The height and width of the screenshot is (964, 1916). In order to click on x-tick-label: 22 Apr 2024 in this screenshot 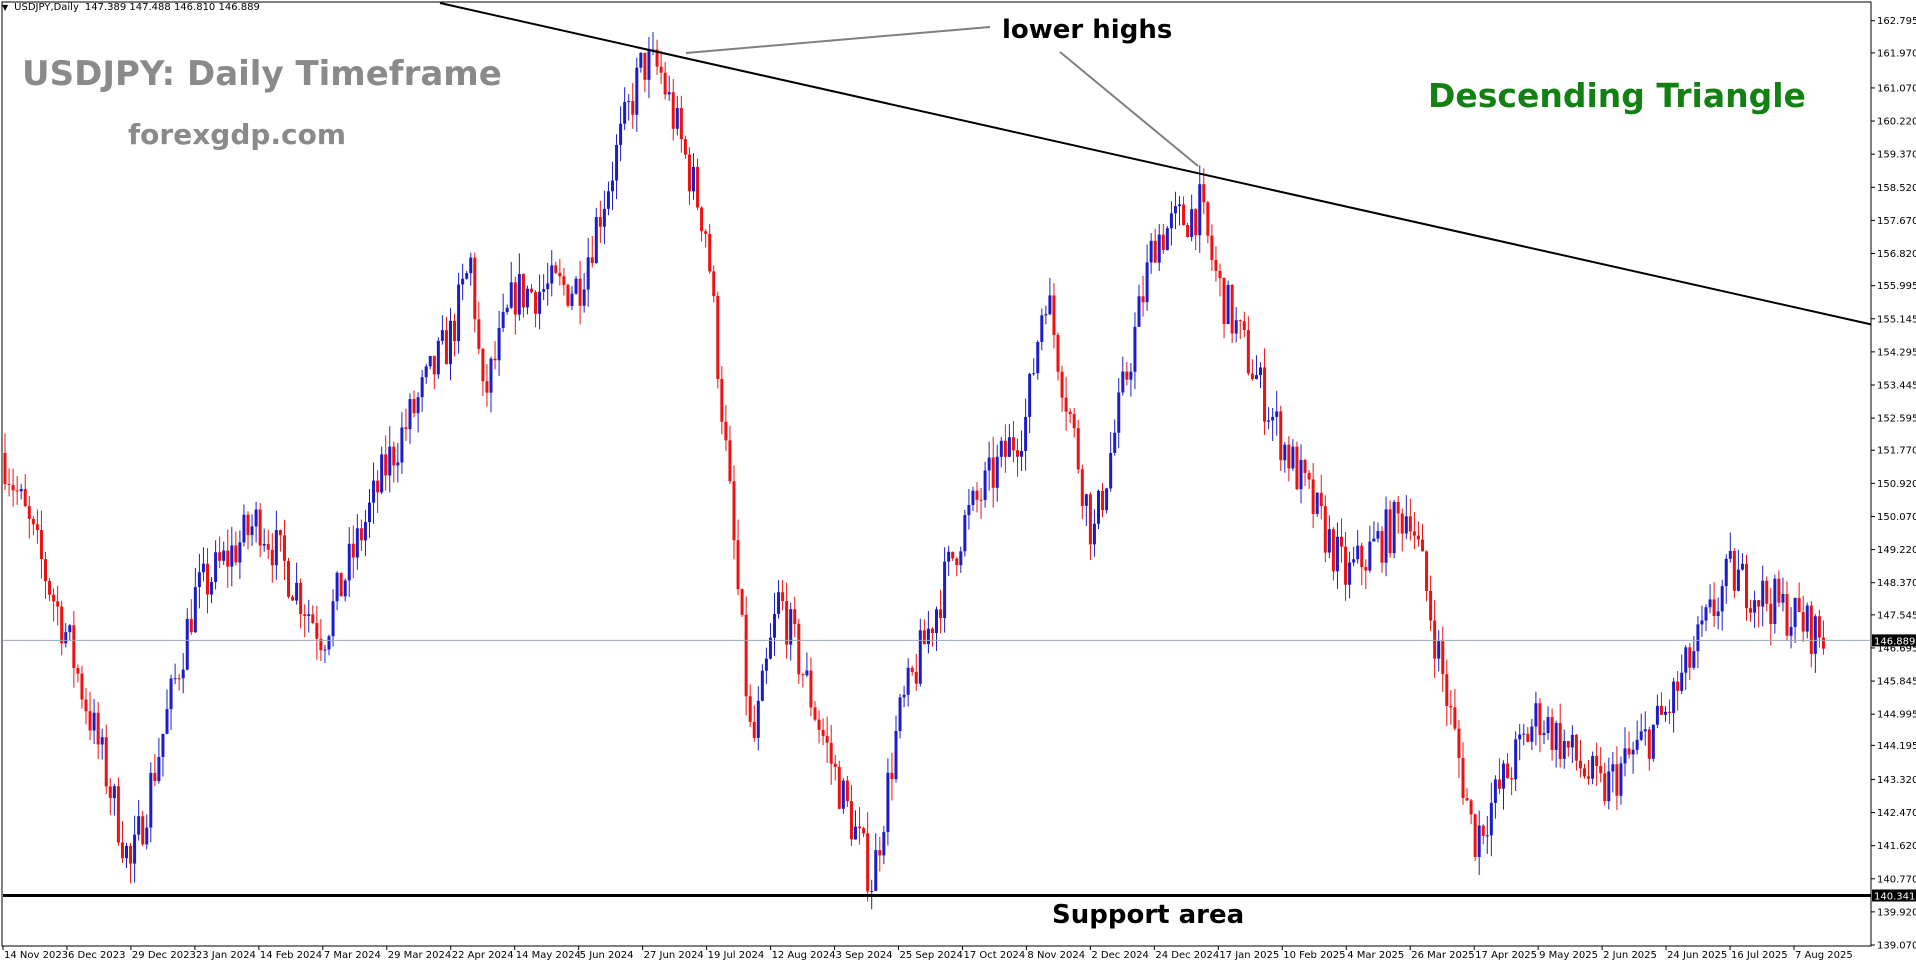, I will do `click(483, 955)`.